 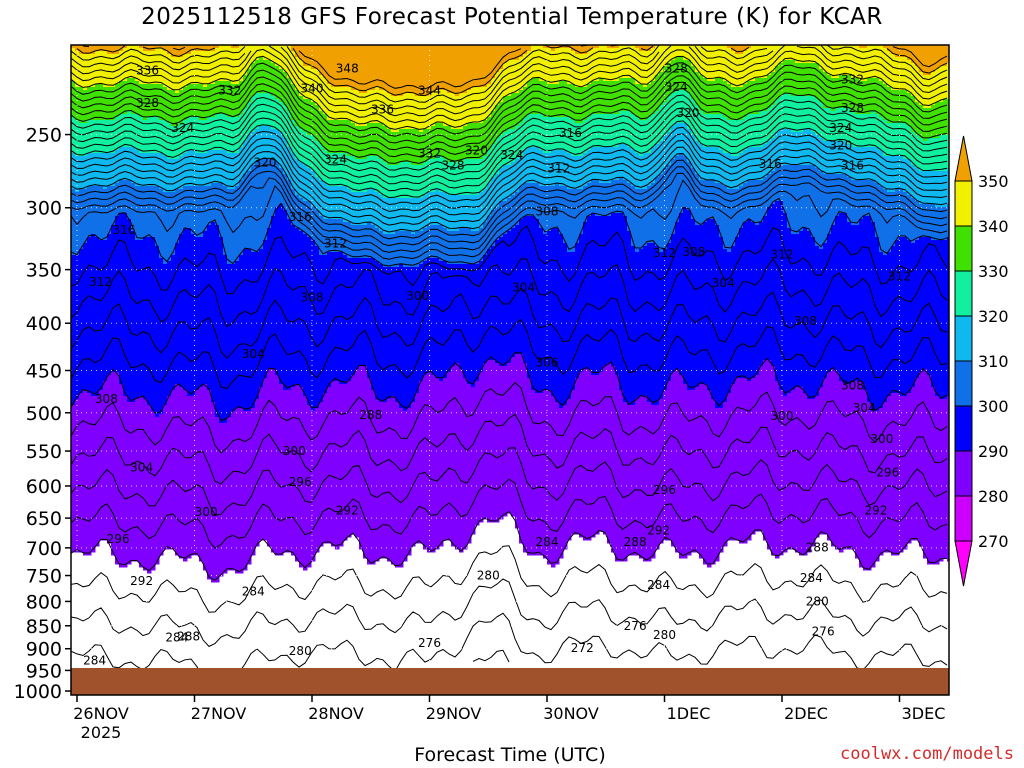 What do you see at coordinates (582, 648) in the screenshot?
I see `contour-label: 272` at bounding box center [582, 648].